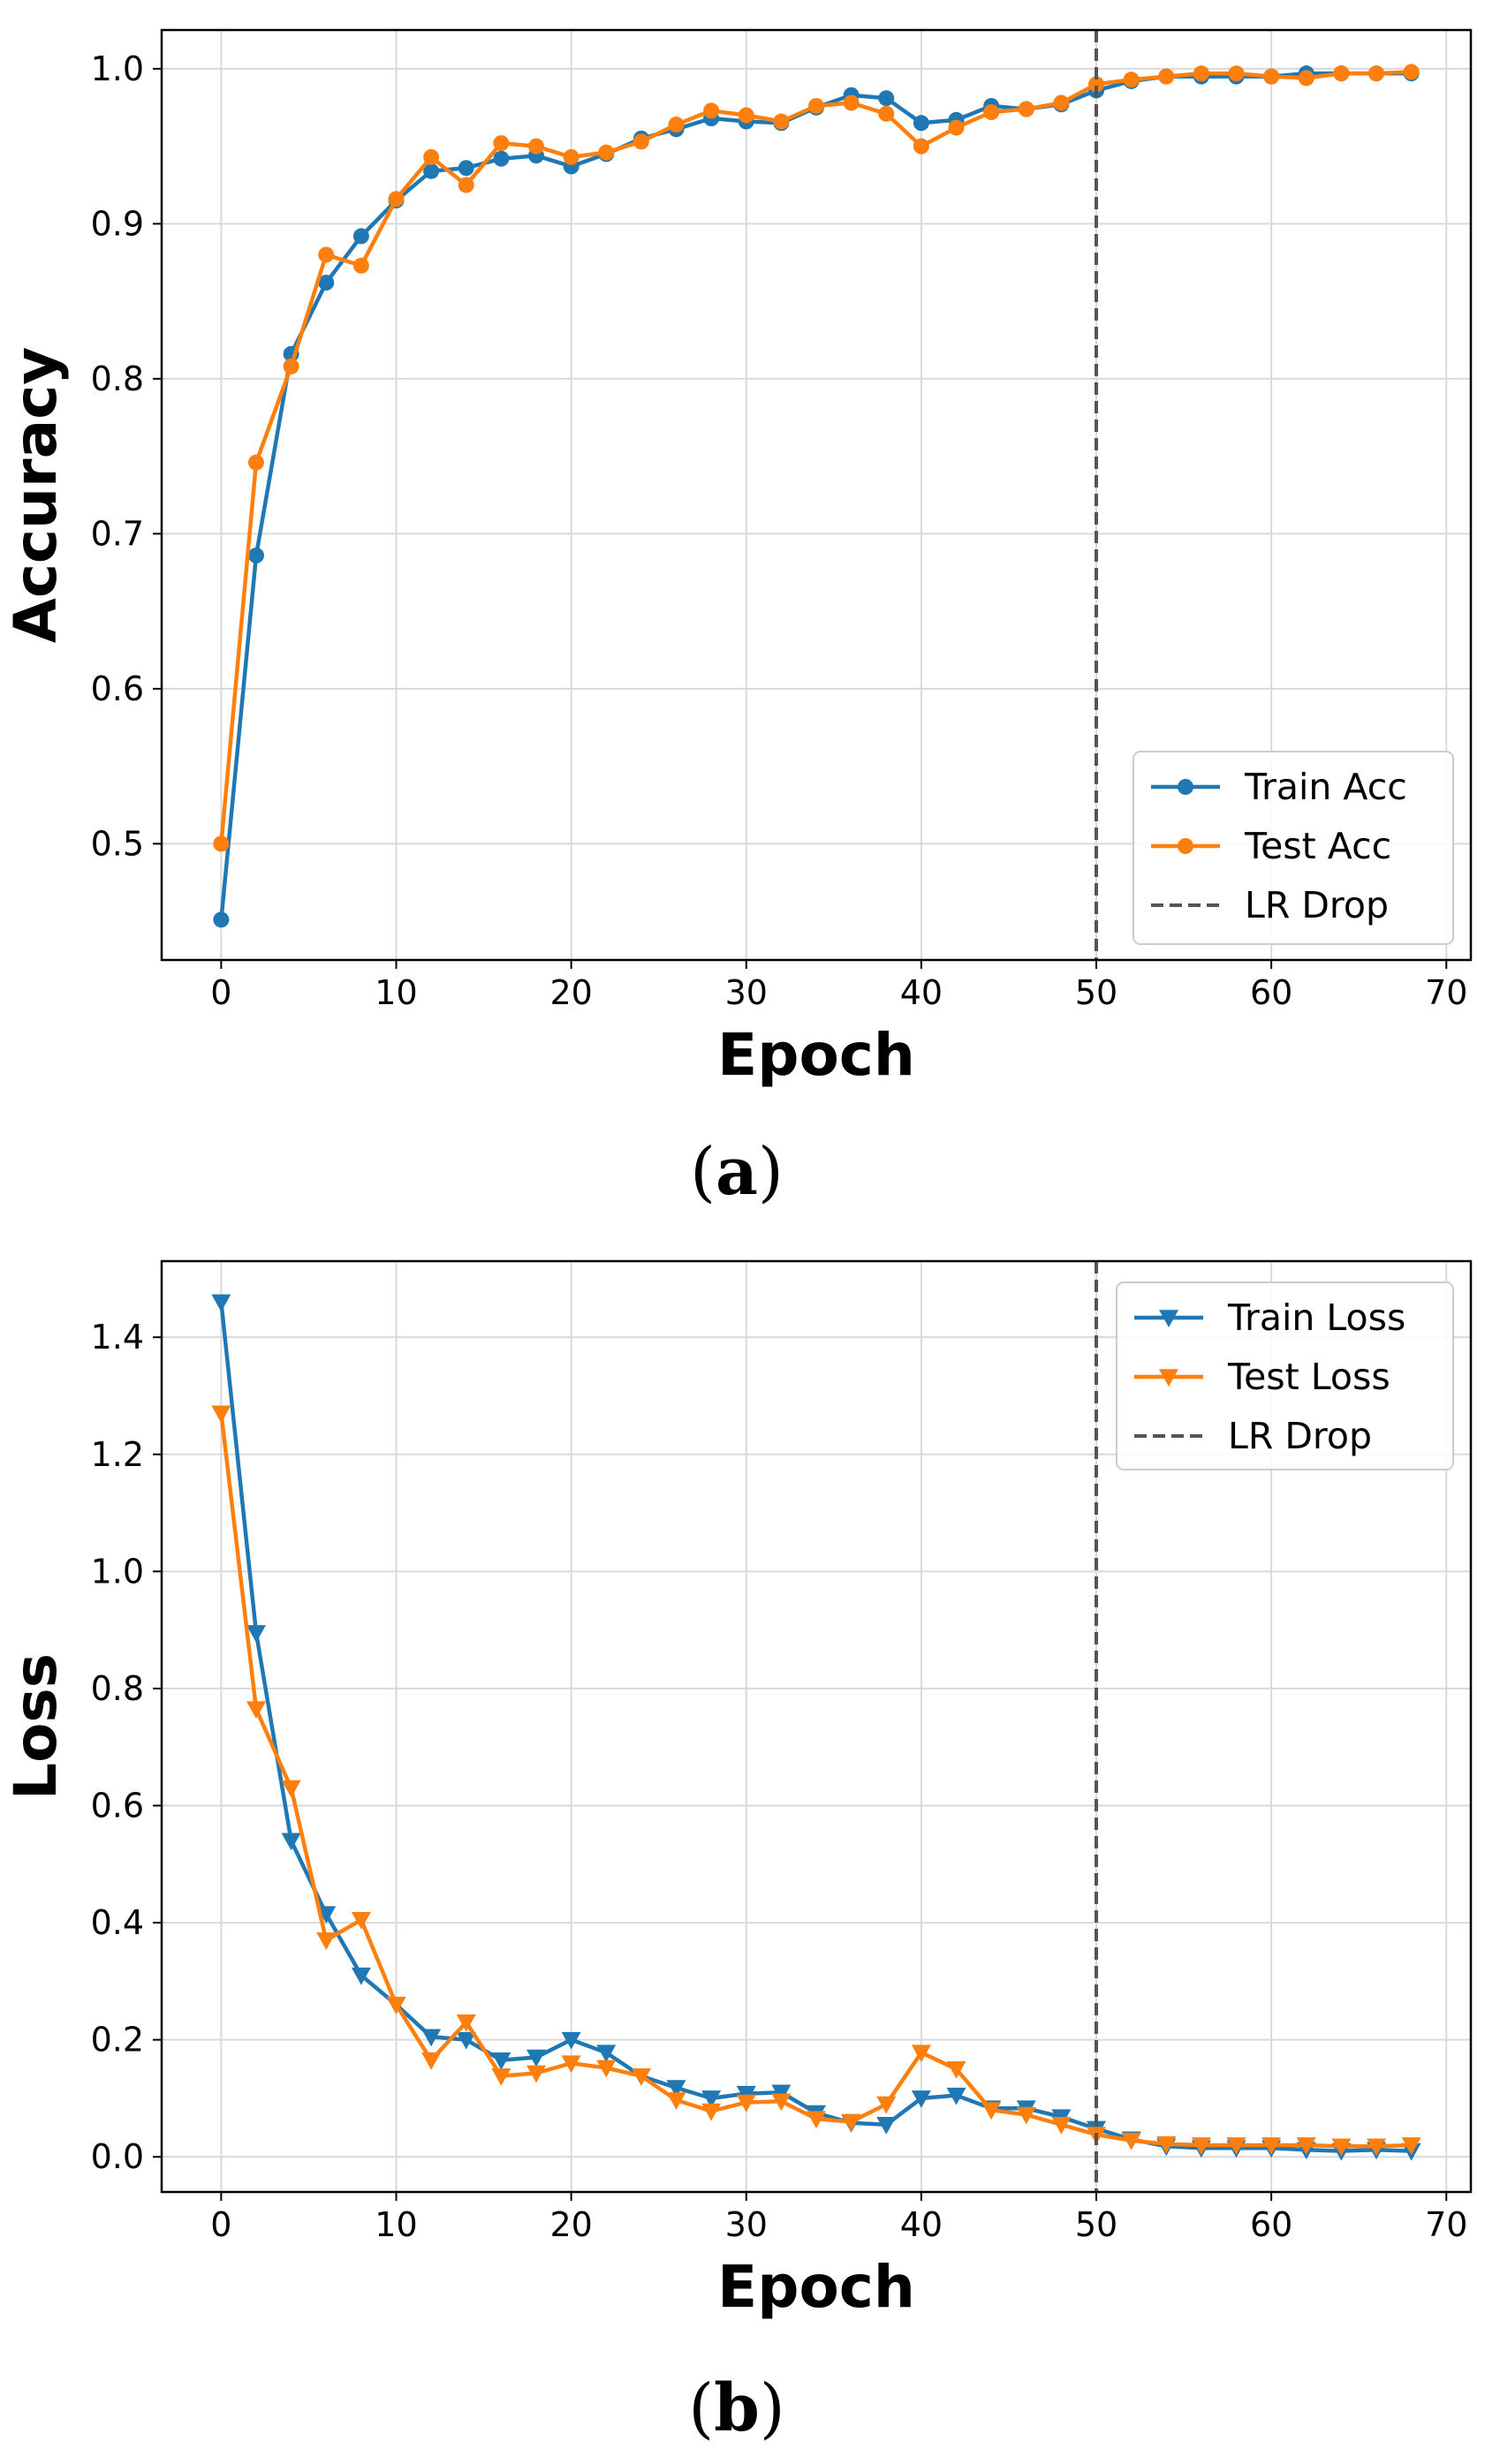 The width and height of the screenshot is (1500, 2464). I want to click on legend-train-loss-label: Train Loss, so click(1316, 1317).